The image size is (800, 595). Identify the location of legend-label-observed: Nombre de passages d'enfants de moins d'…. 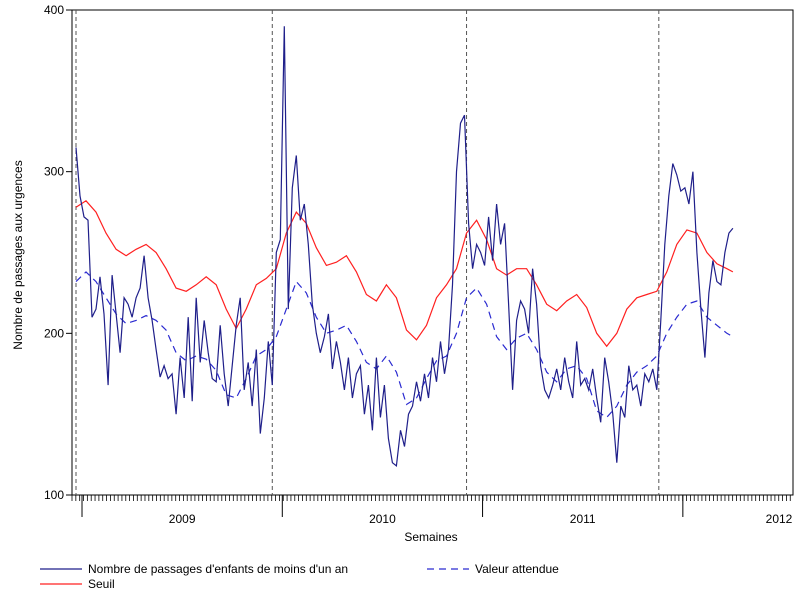
(218, 569).